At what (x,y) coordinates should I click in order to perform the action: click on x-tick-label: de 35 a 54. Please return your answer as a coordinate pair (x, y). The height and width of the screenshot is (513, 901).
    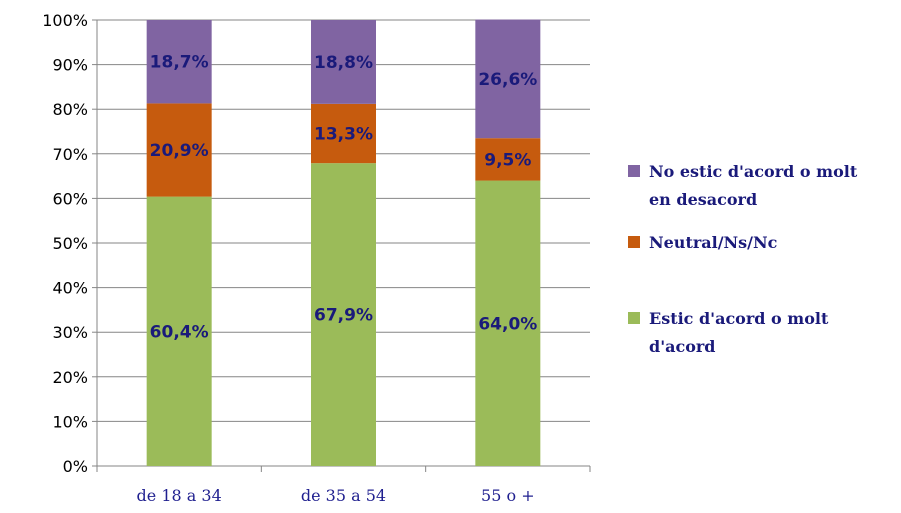
    Looking at the image, I should click on (343, 495).